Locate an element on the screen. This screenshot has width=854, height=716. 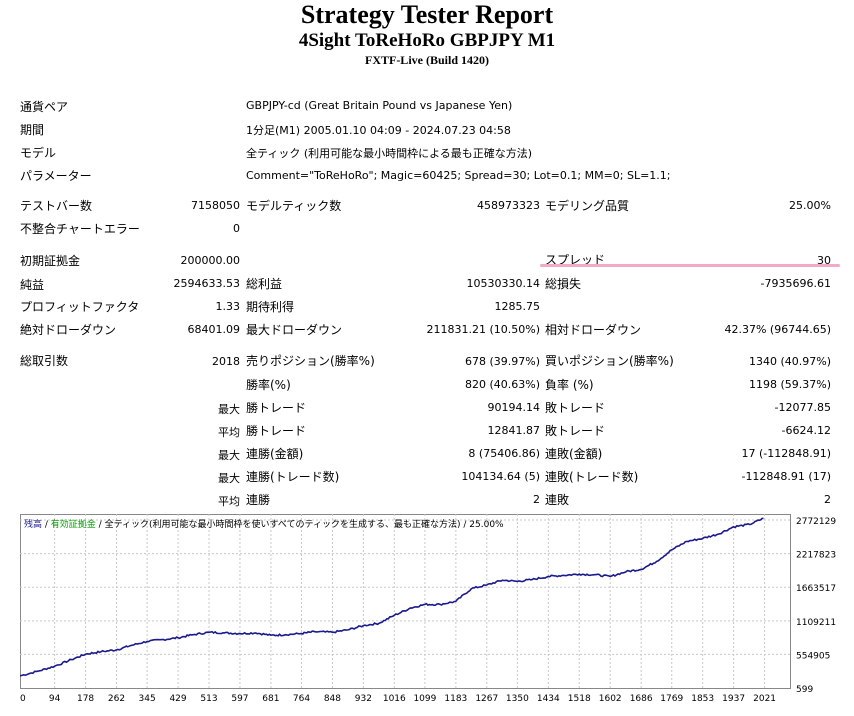
chart-x-tick-label: 1769 is located at coordinates (671, 699).